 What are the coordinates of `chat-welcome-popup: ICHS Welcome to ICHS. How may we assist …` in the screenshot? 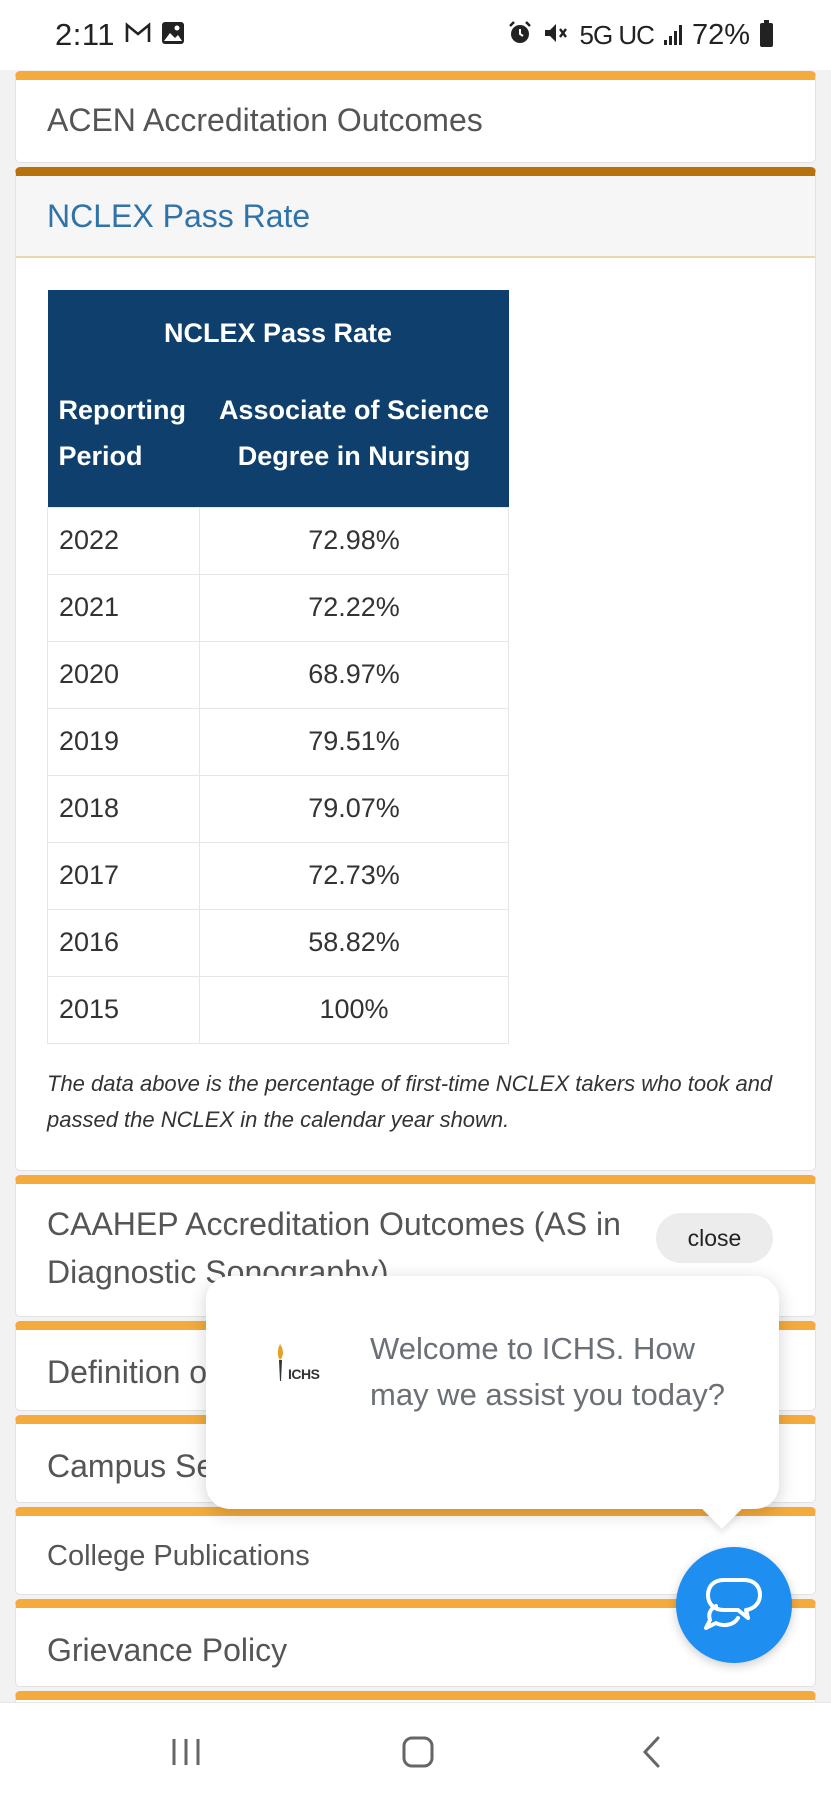 It's located at (492, 1392).